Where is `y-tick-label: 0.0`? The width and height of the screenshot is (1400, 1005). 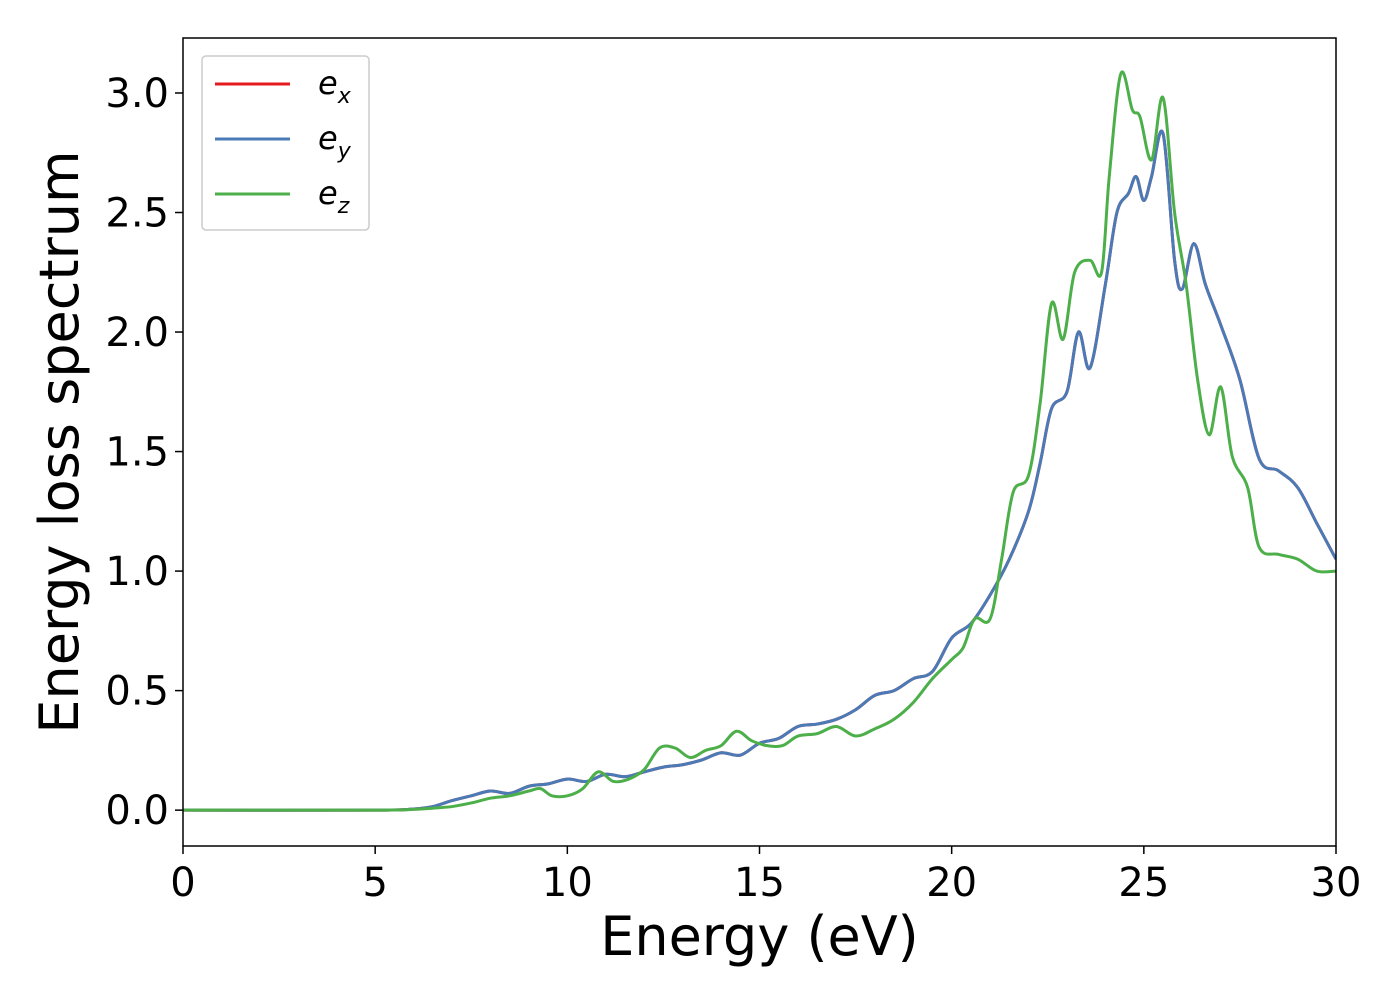 y-tick-label: 0.0 is located at coordinates (137, 811).